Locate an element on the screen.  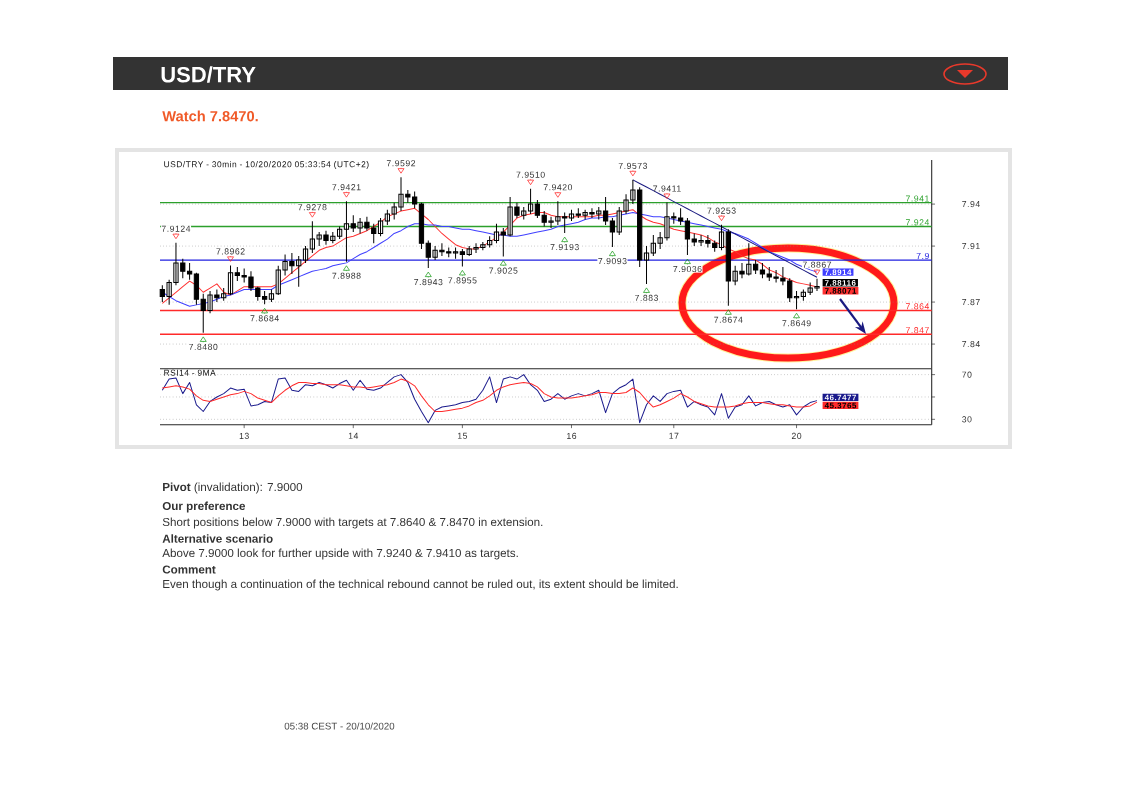
y-tick-label: 7.91 is located at coordinates (971, 246).